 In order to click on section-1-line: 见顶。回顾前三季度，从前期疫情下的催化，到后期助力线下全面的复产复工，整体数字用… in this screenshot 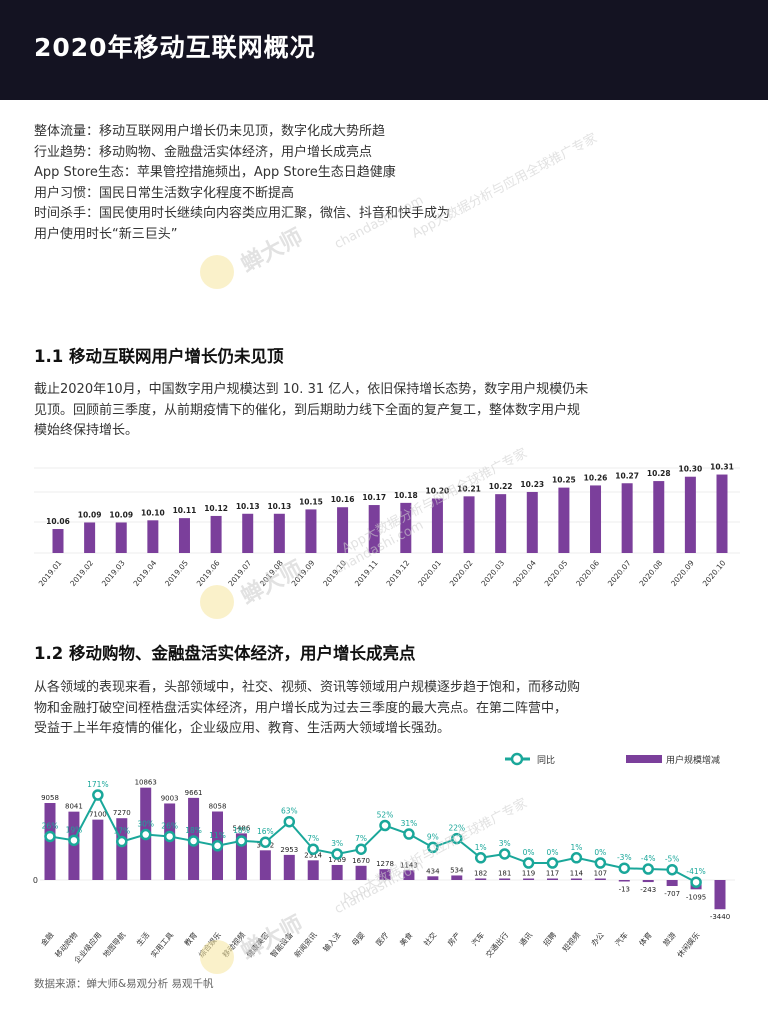, I will do `click(307, 410)`.